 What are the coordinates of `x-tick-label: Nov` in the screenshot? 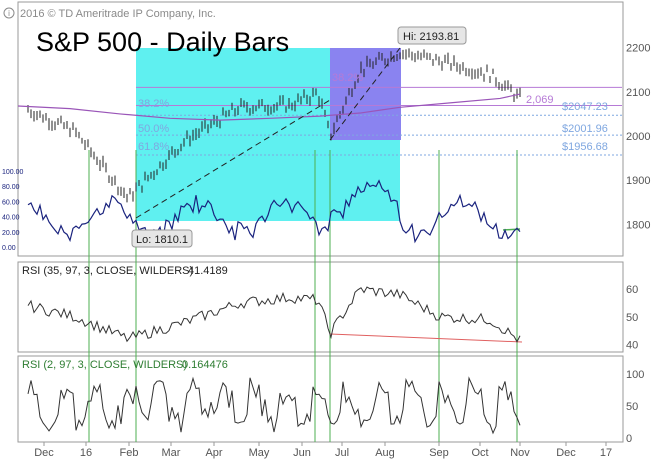 It's located at (520, 453).